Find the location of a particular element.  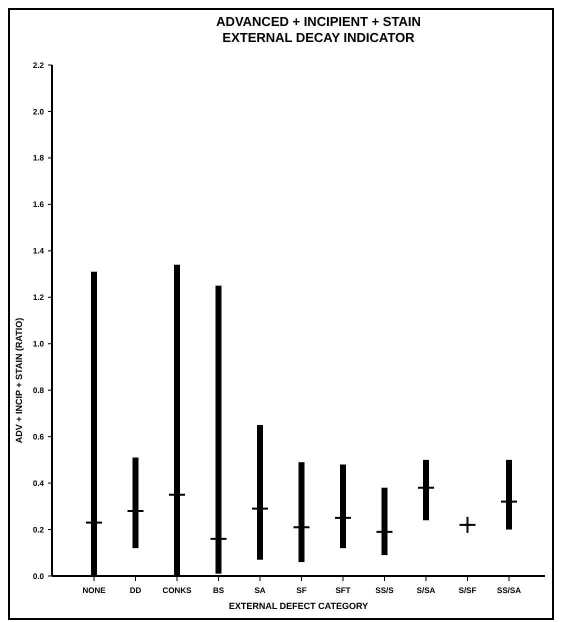

x-tick-label: SFT is located at coordinates (343, 590).